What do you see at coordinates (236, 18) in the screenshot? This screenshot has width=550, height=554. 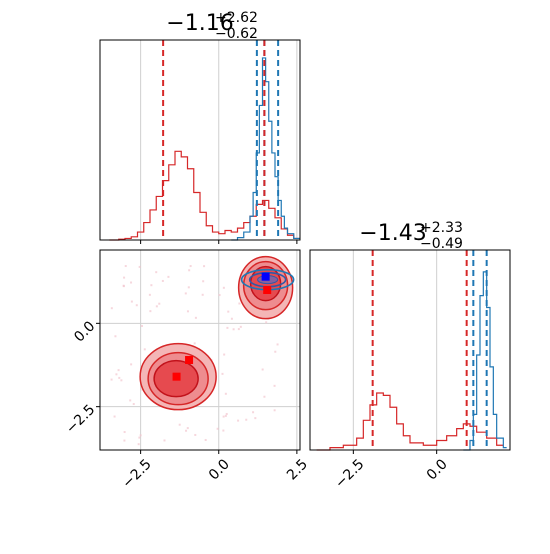 I see `title-1-sup: +2.62` at bounding box center [236, 18].